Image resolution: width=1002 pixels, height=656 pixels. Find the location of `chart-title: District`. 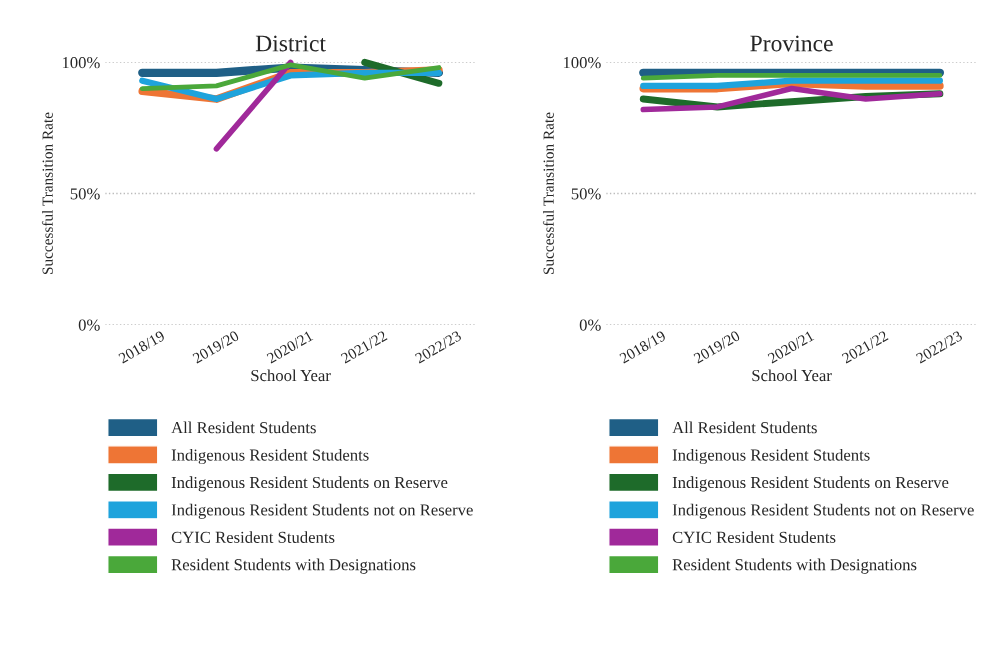

chart-title: District is located at coordinates (290, 43).